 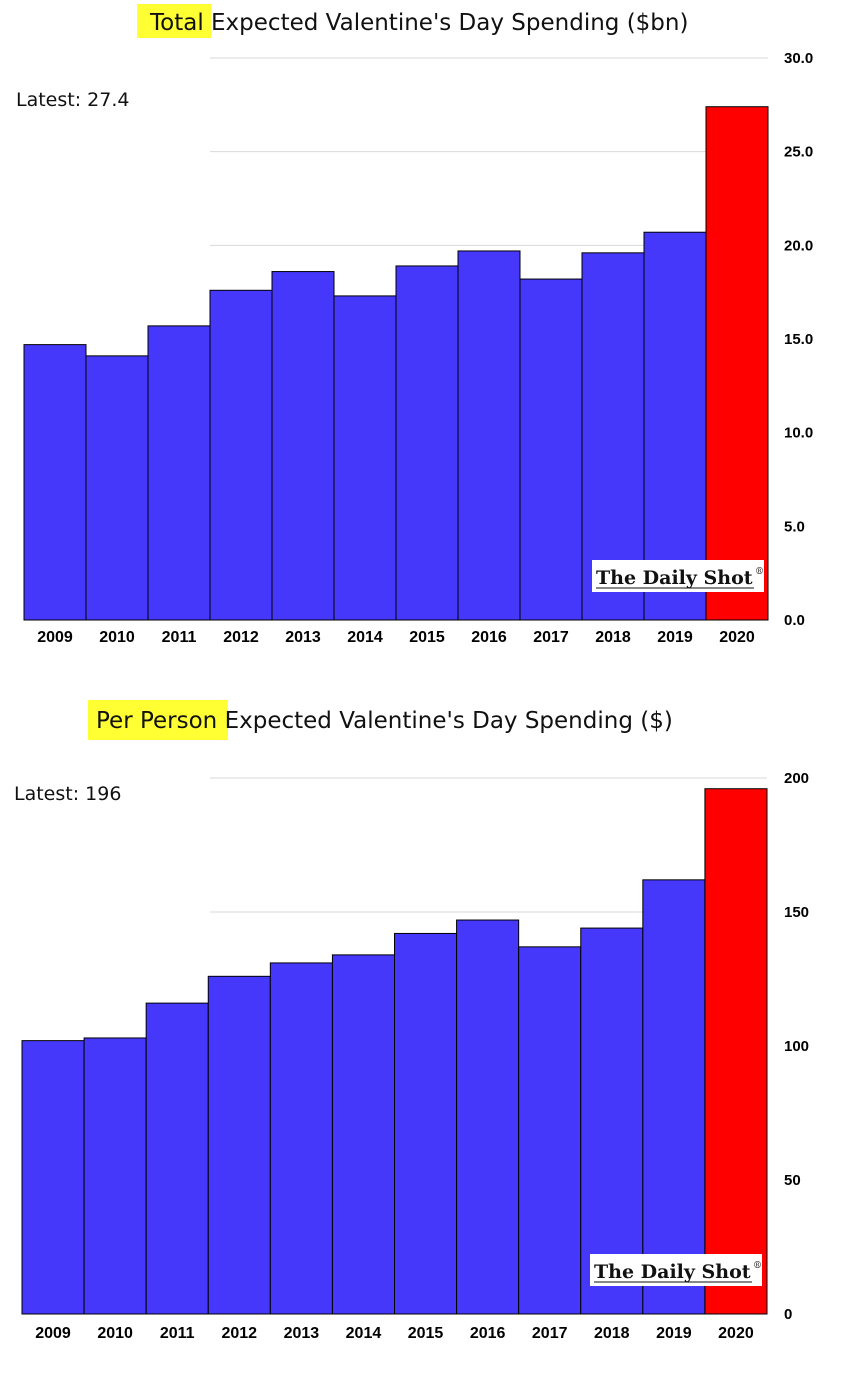 I want to click on chart-title-rest: Expected Valentine's Day Spending ($bn), so click(x=446, y=23).